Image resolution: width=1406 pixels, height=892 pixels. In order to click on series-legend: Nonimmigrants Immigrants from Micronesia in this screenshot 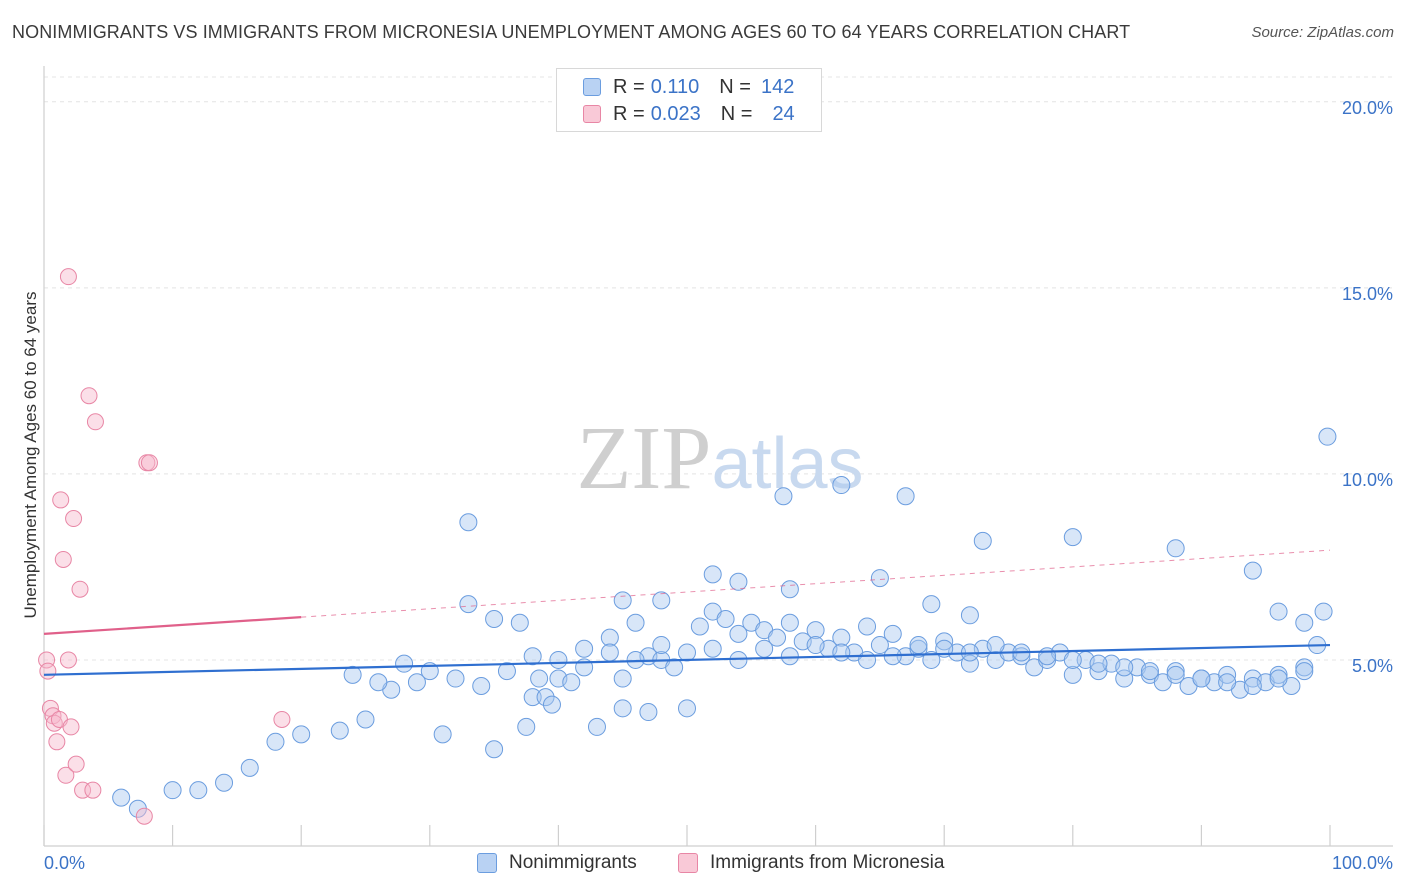, I will do `click(703, 864)`.